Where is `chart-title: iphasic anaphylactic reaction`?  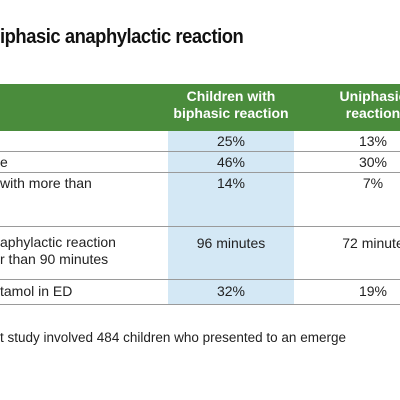
chart-title: iphasic anaphylactic reaction is located at coordinates (122, 37).